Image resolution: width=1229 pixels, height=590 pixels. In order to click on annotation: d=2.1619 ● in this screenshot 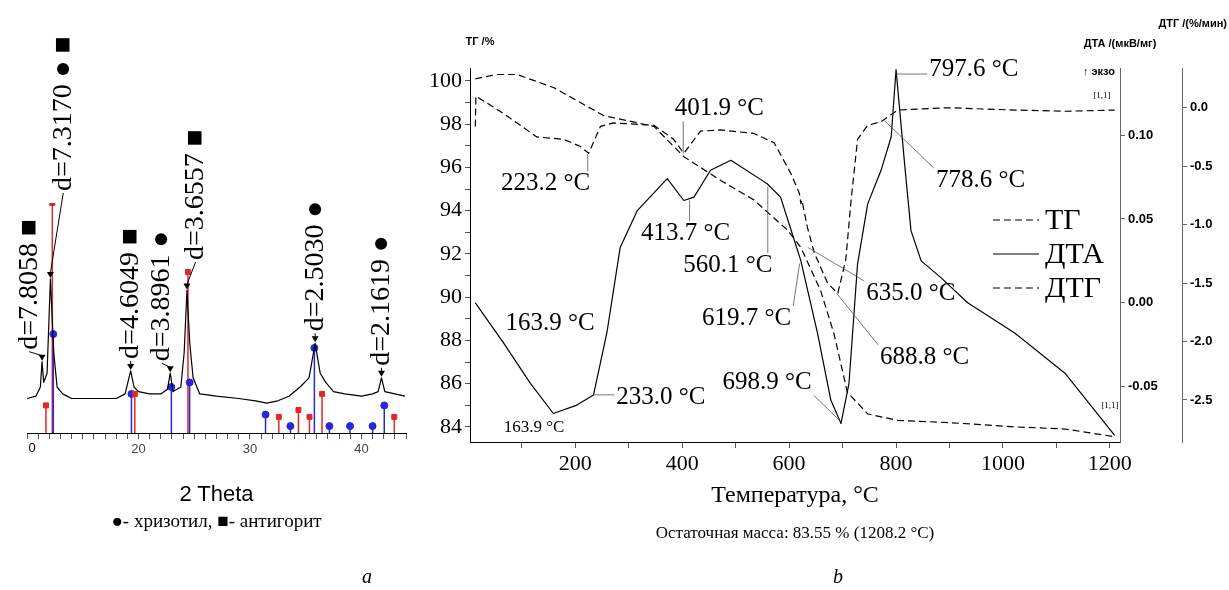, I will do `click(379, 300)`.